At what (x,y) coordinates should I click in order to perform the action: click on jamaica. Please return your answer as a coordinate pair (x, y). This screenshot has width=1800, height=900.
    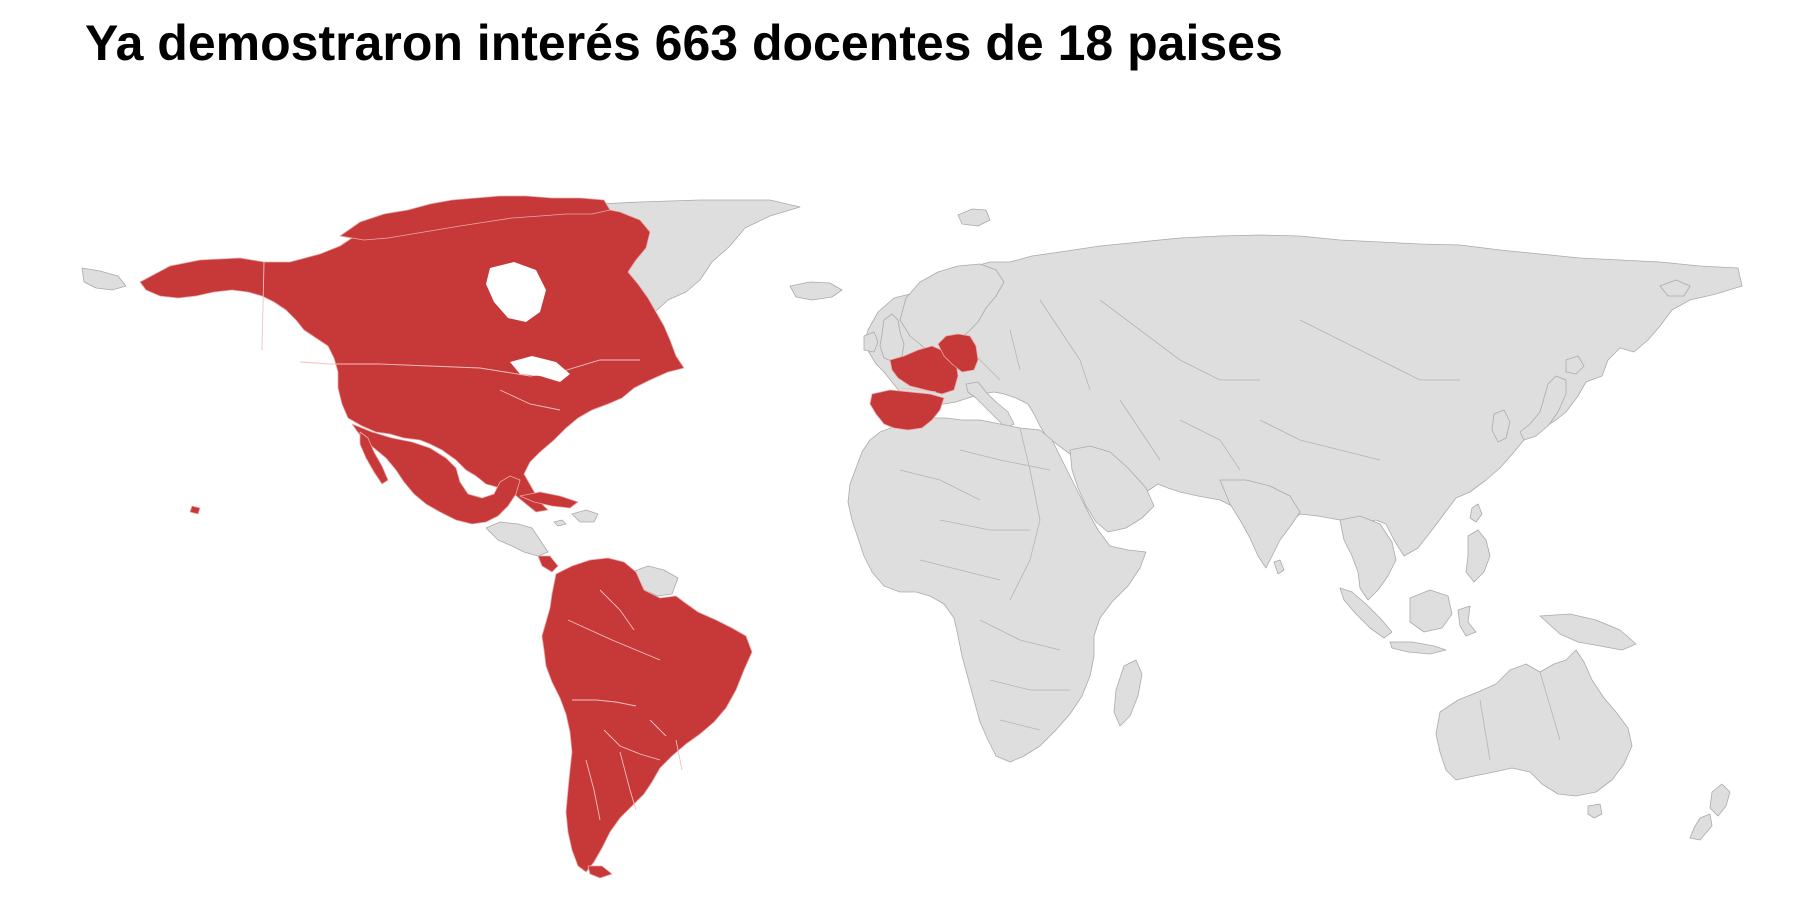
    Looking at the image, I should click on (560, 523).